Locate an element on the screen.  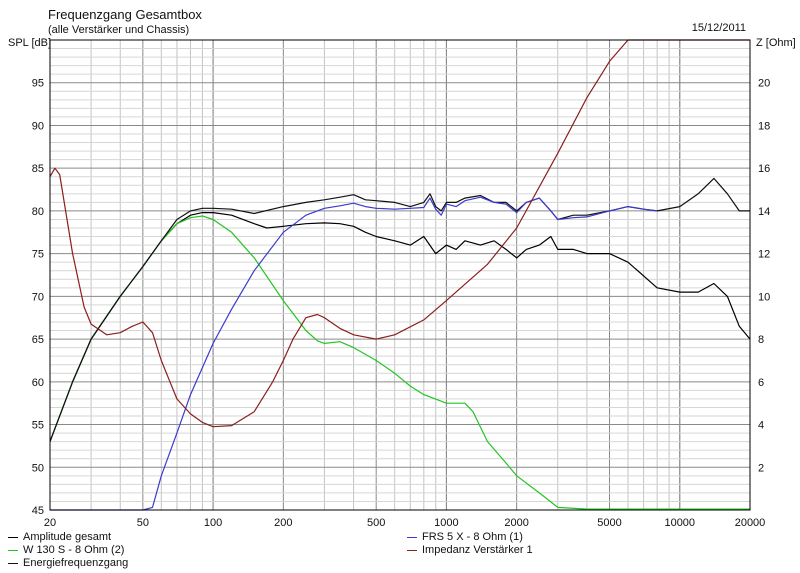
x-tick-label: 50 is located at coordinates (143, 523).